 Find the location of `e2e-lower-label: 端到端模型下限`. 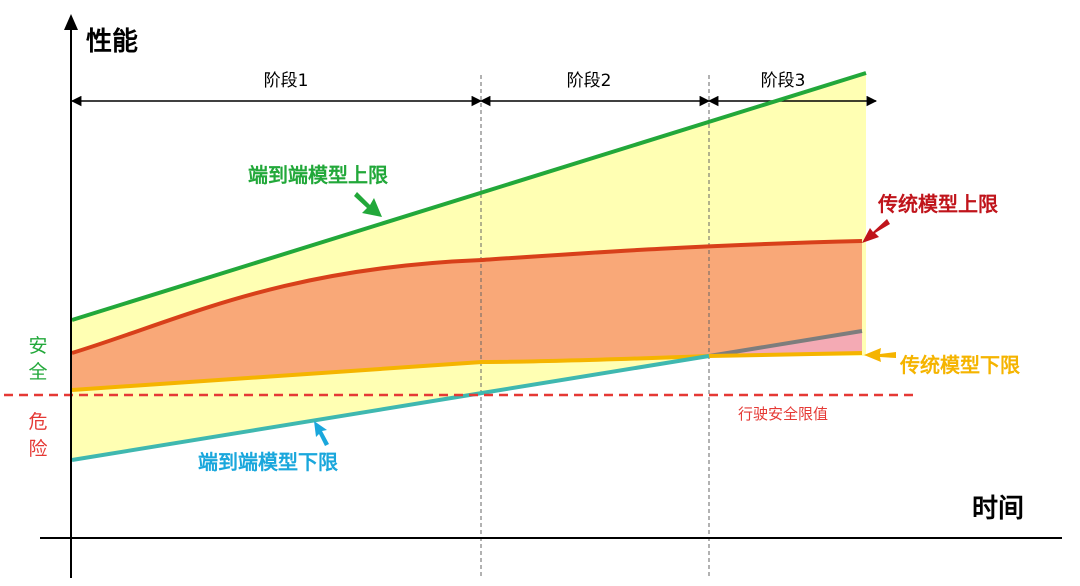

e2e-lower-label: 端到端模型下限 is located at coordinates (268, 462).